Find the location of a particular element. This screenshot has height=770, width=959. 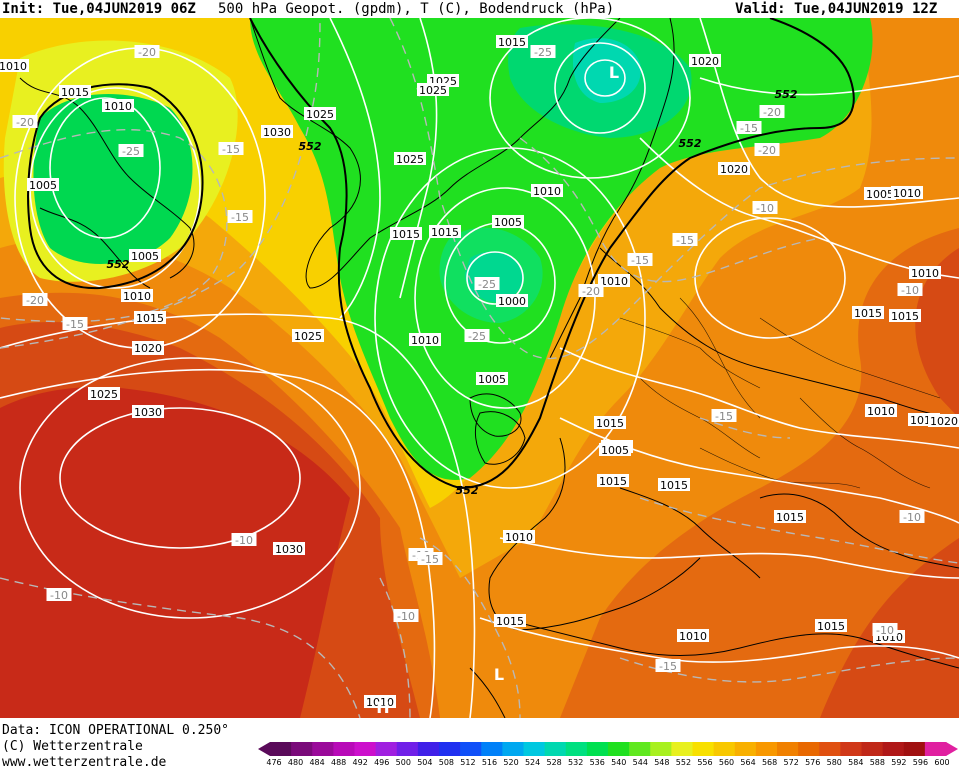

website-url: www.wetterzentrale.de is located at coordinates (84, 762).